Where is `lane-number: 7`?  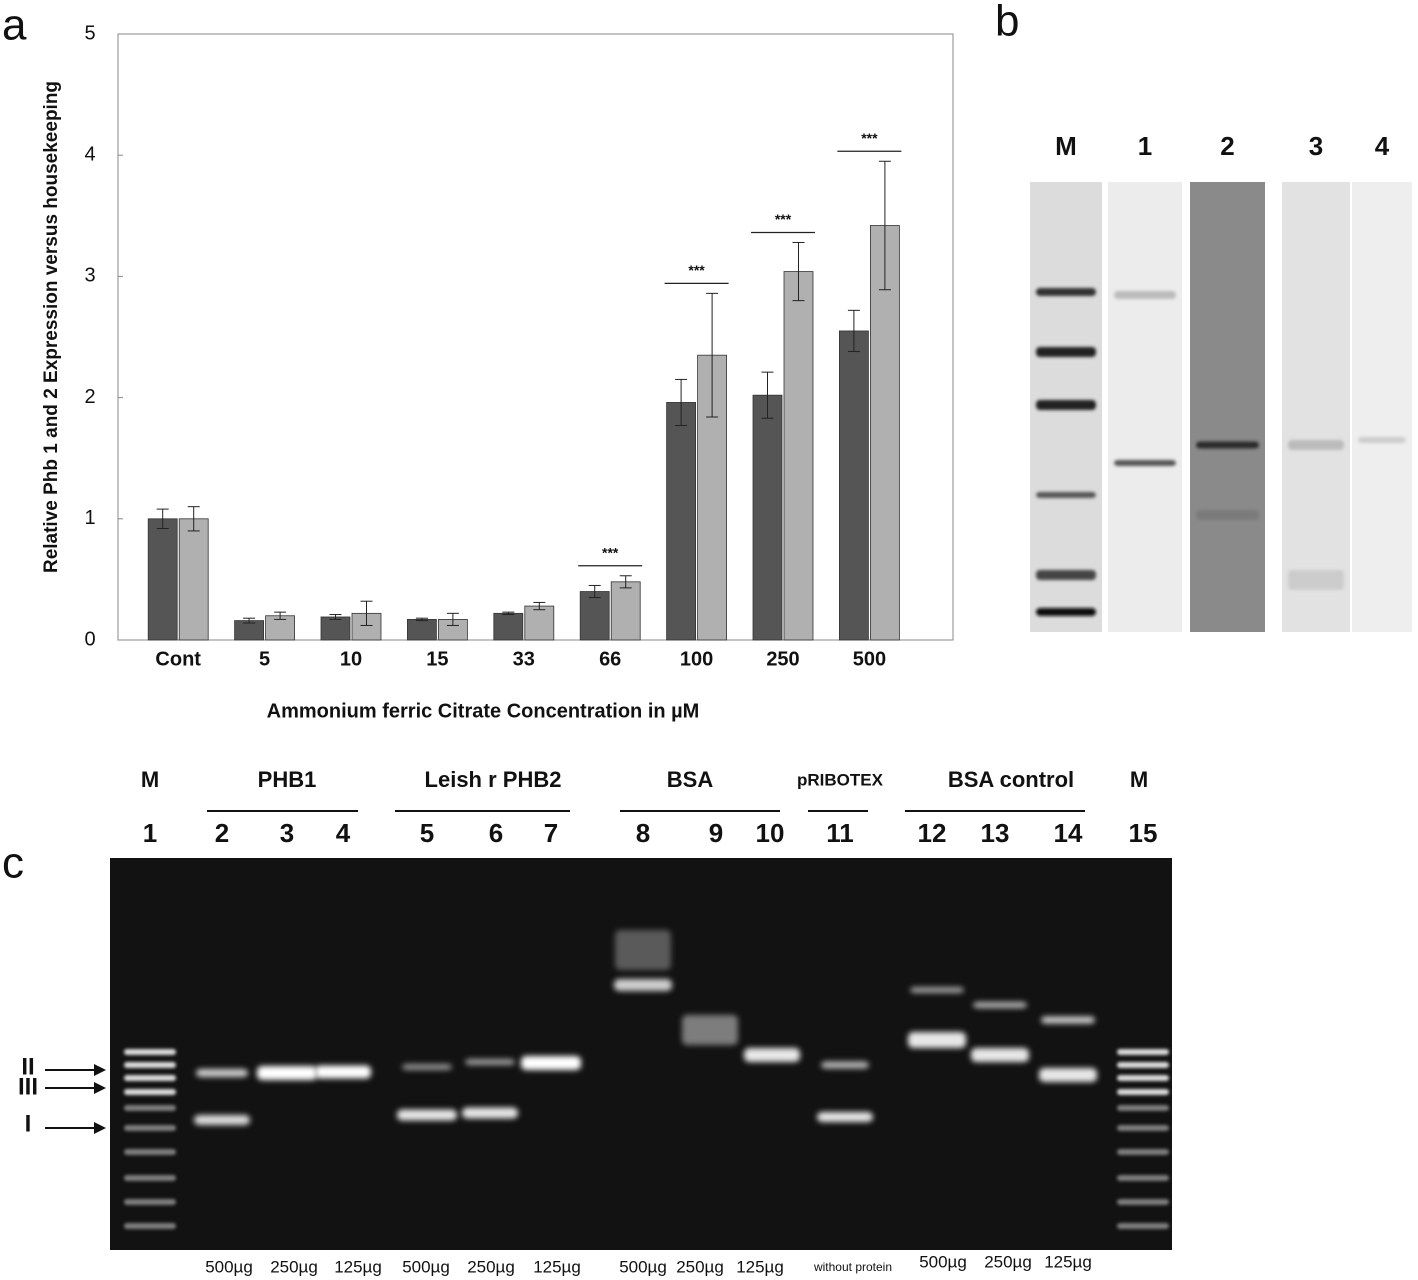
lane-number: 7 is located at coordinates (551, 833).